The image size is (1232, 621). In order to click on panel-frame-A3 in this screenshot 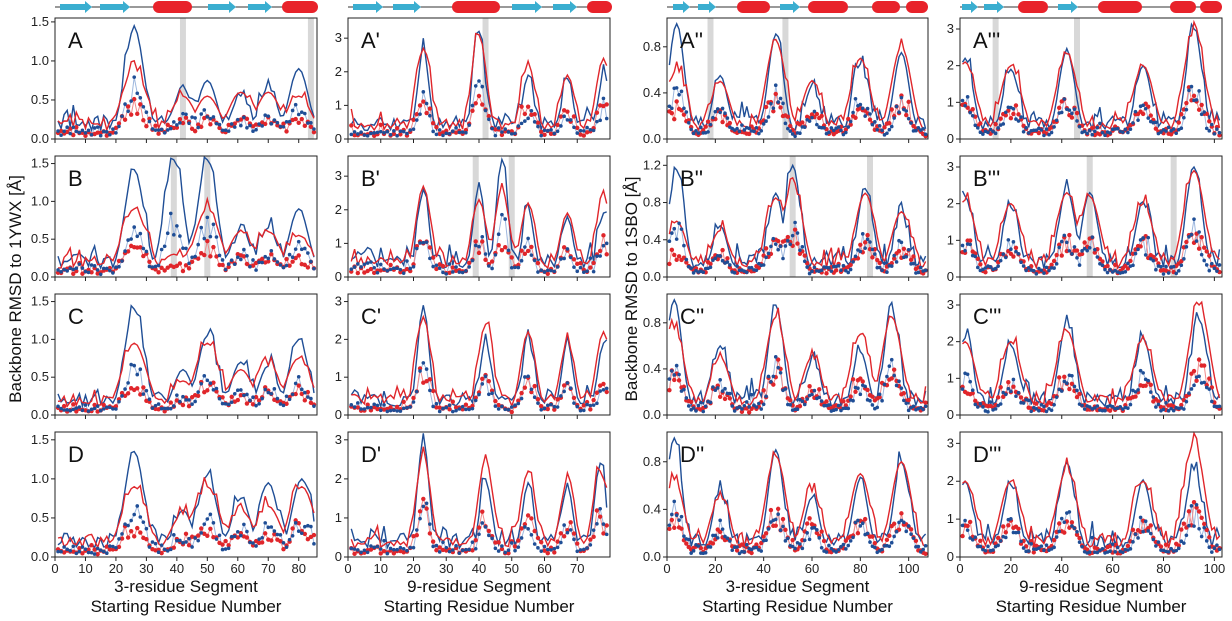, I will do `click(1091, 78)`.